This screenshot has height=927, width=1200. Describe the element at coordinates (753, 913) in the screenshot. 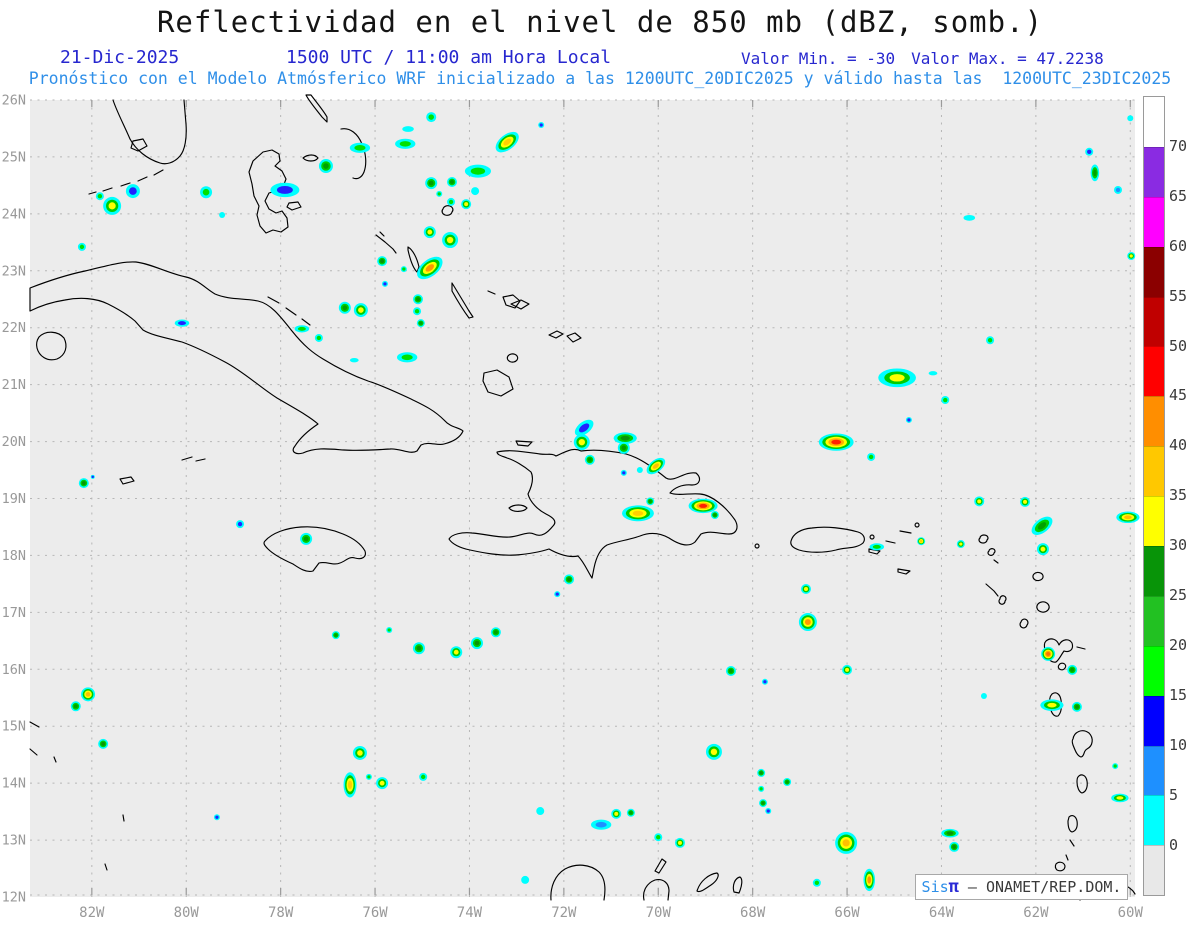

I see `lon-tick-label: 68W` at that location.